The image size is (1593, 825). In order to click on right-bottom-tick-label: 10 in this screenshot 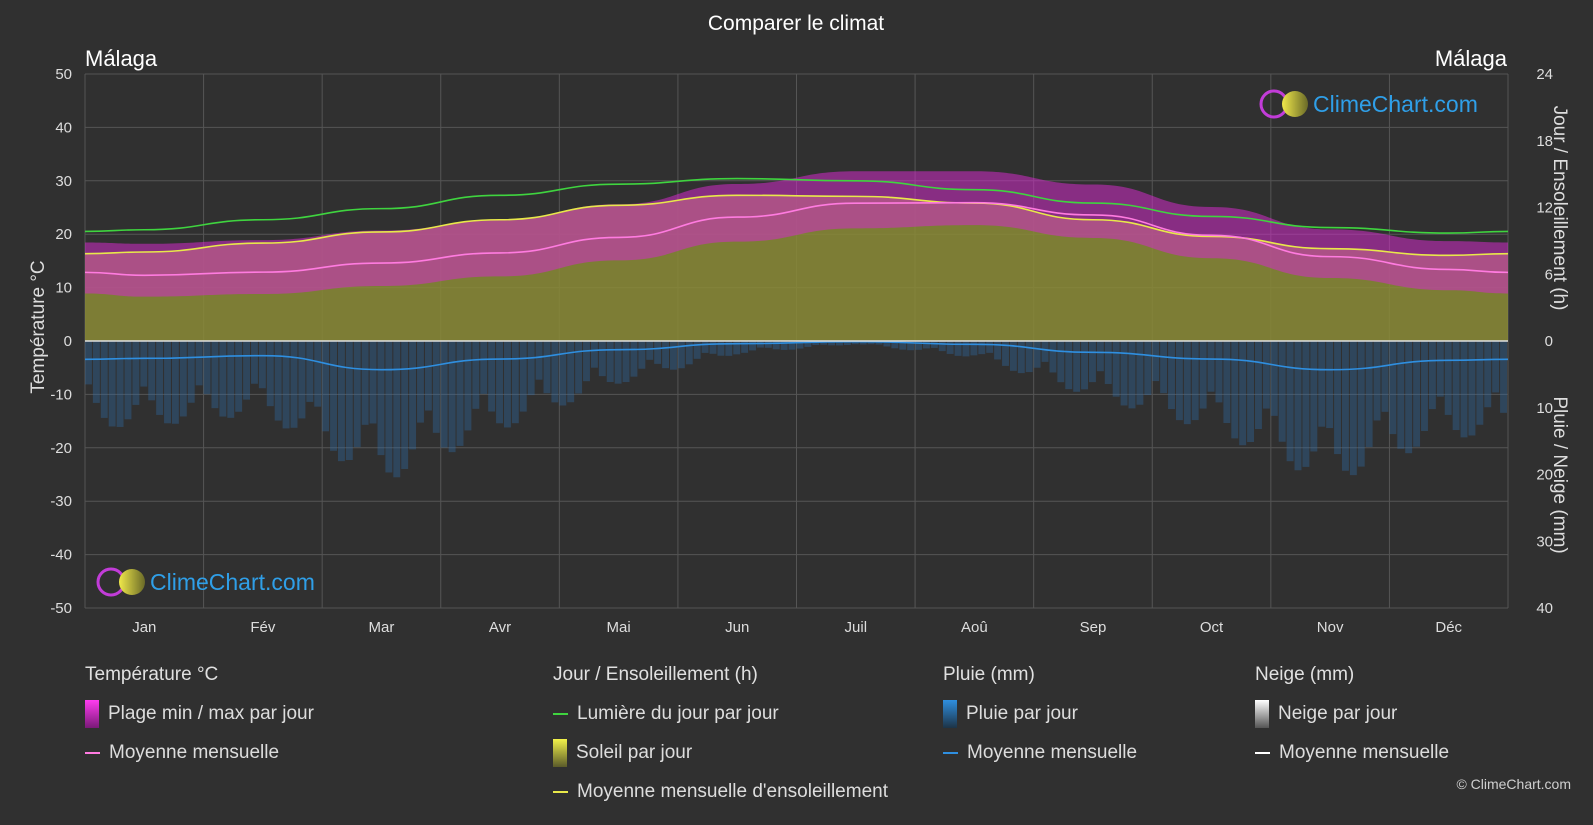, I will do `click(1544, 408)`.